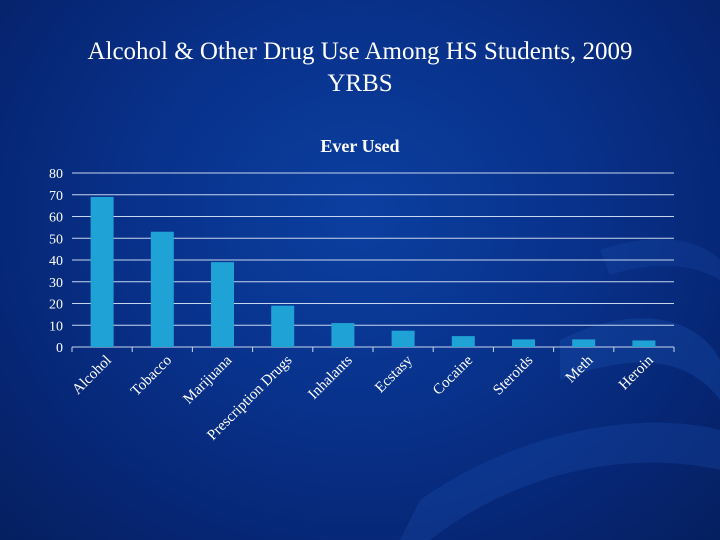  I want to click on x-tick-label: Inhalants, so click(331, 377).